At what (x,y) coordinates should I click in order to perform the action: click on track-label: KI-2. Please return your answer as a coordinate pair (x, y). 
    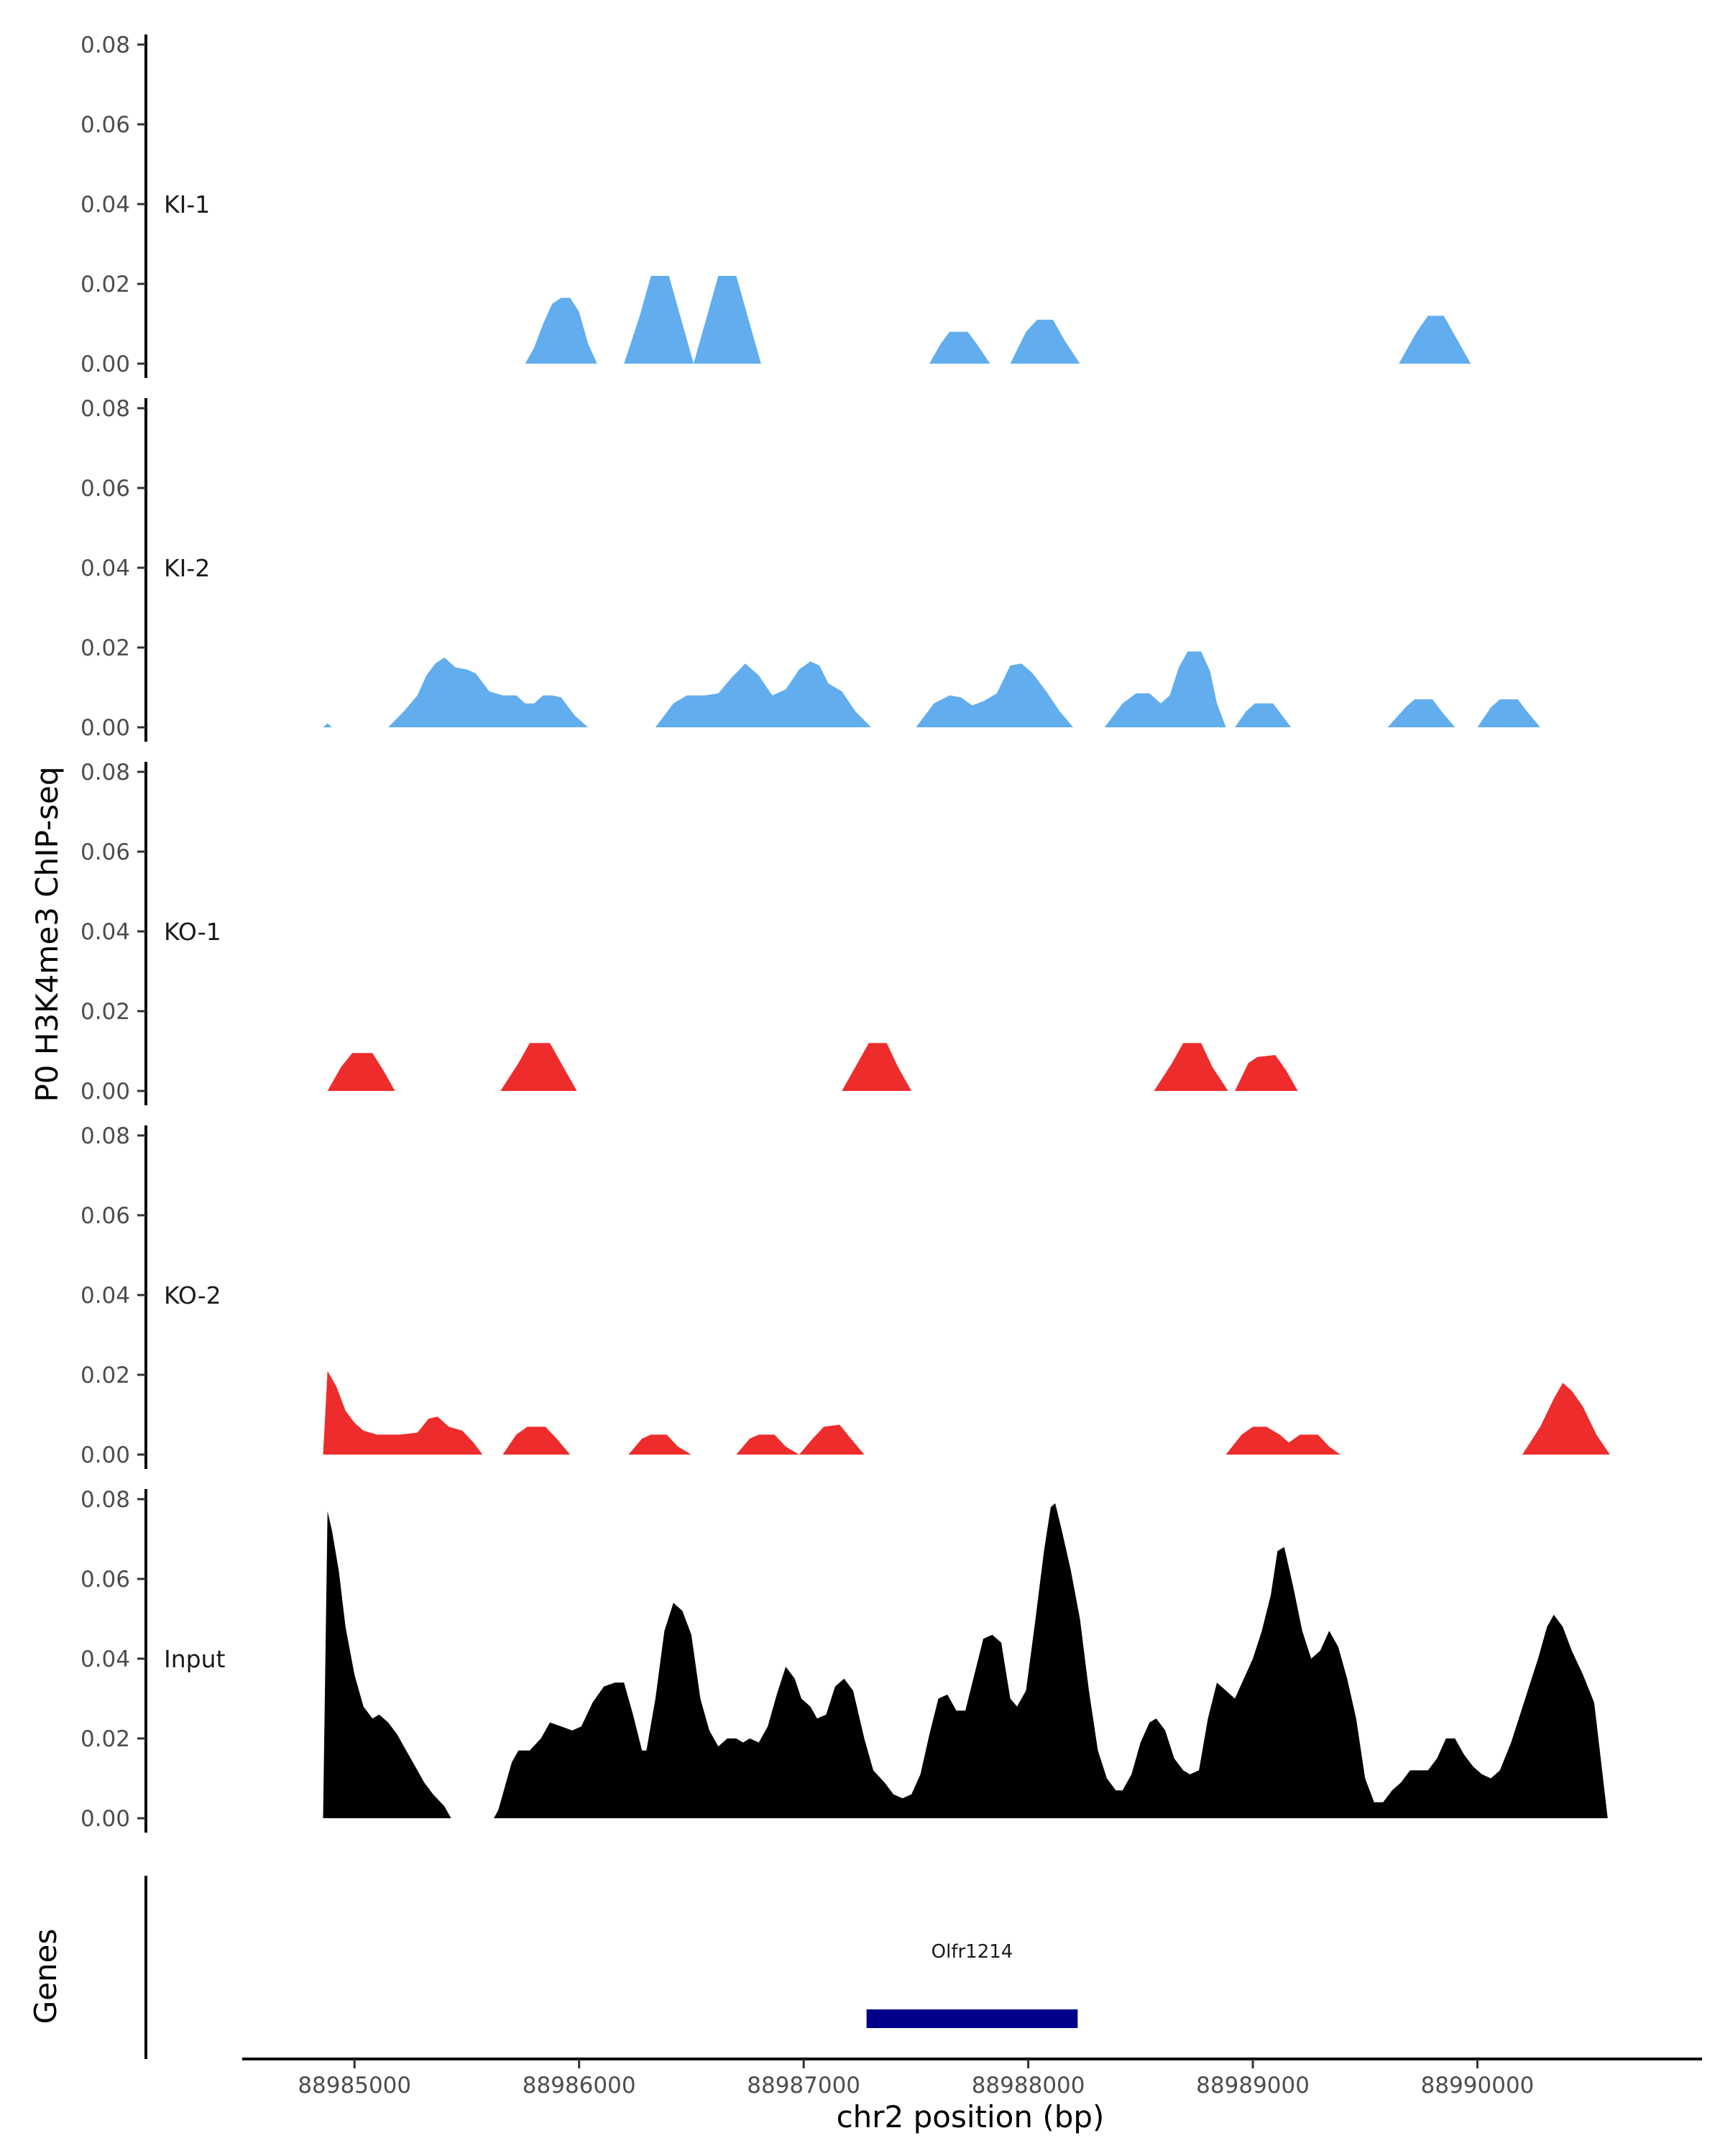
    Looking at the image, I should click on (187, 568).